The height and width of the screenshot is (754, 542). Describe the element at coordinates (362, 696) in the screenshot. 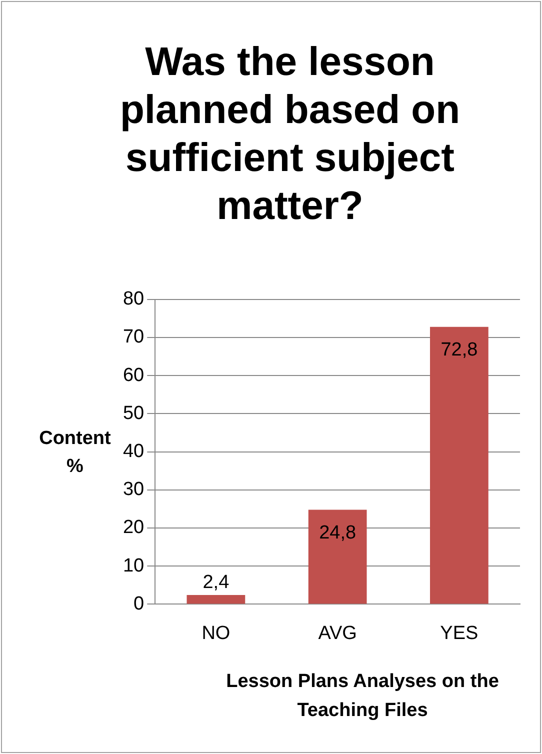

I see `x-axis-title: Lesson Plans Analyses on the Teaching Files` at that location.